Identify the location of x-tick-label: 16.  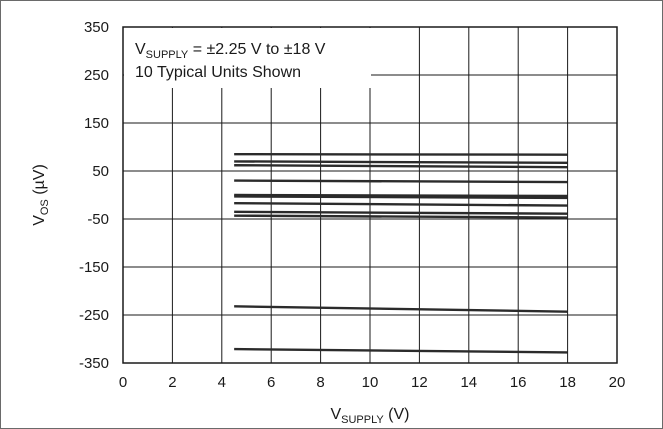
(518, 382).